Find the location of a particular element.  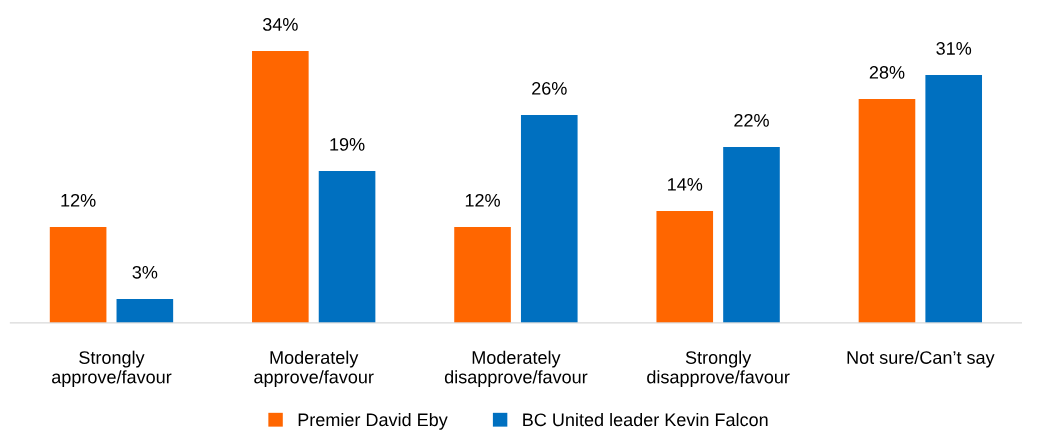

data-label: 22% is located at coordinates (751, 120).